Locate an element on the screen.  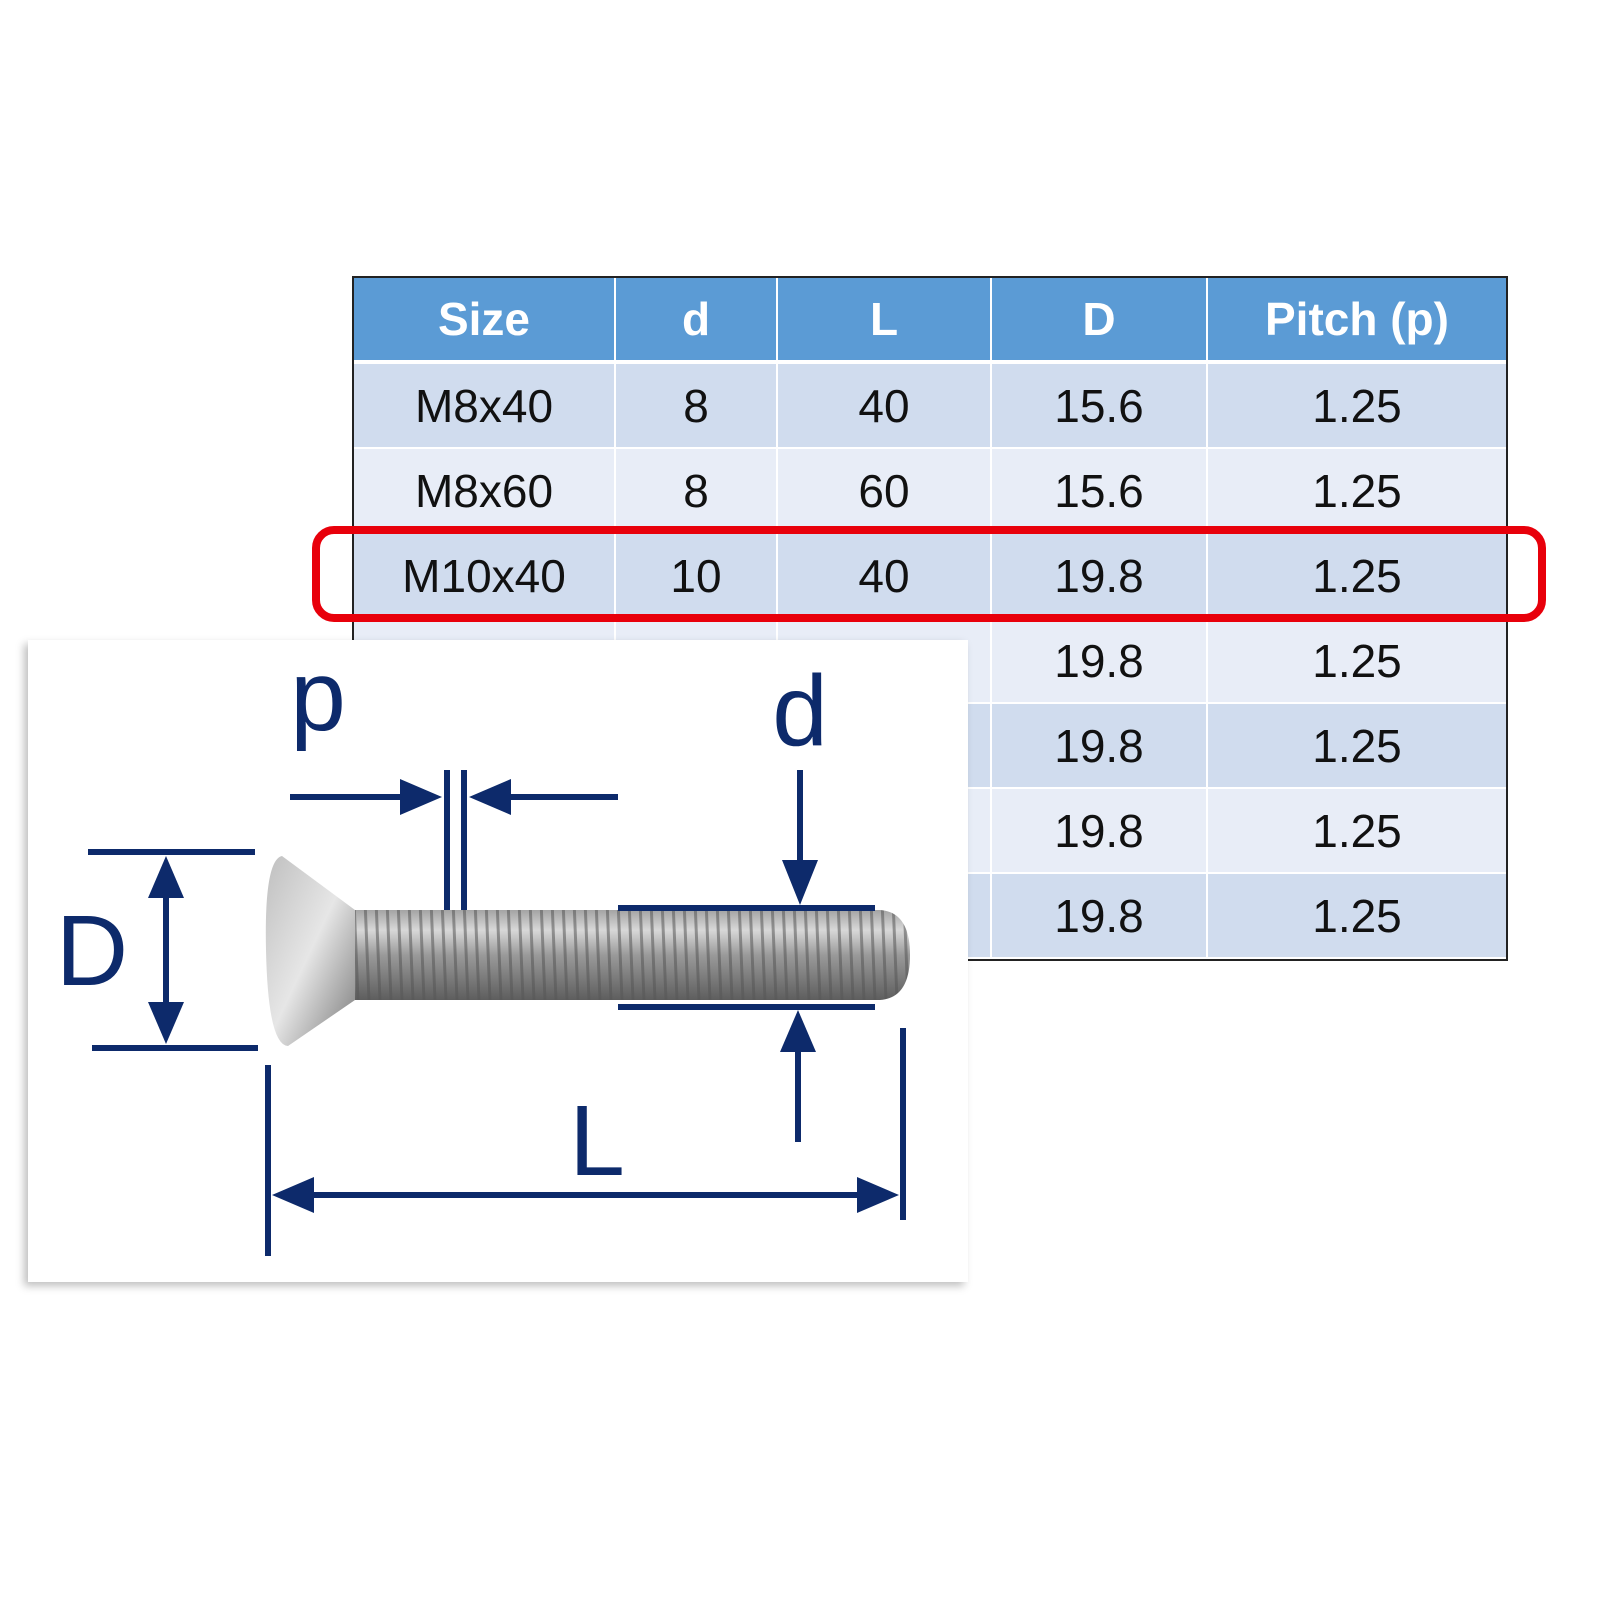
header-cell: d is located at coordinates (697, 319).